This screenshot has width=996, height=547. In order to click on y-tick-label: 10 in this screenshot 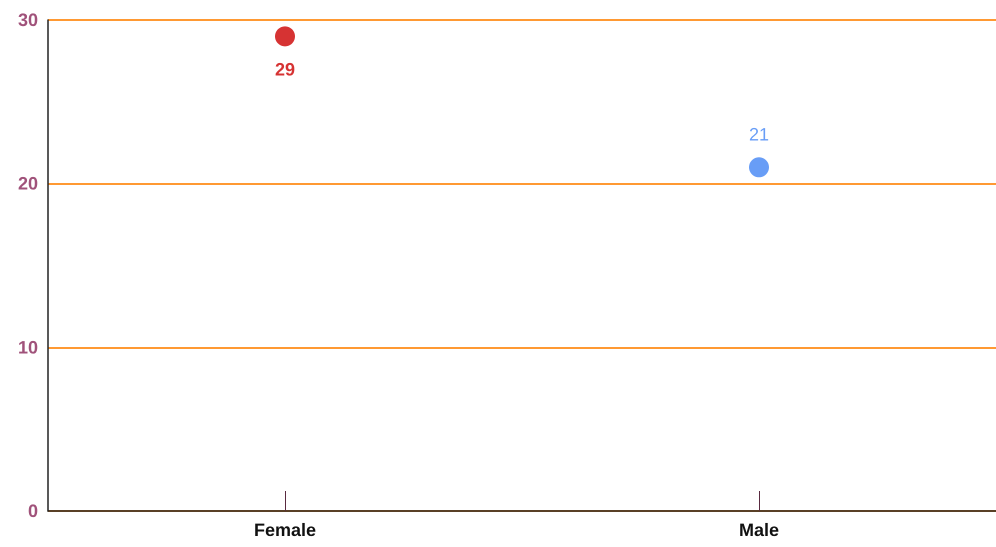, I will do `click(28, 347)`.